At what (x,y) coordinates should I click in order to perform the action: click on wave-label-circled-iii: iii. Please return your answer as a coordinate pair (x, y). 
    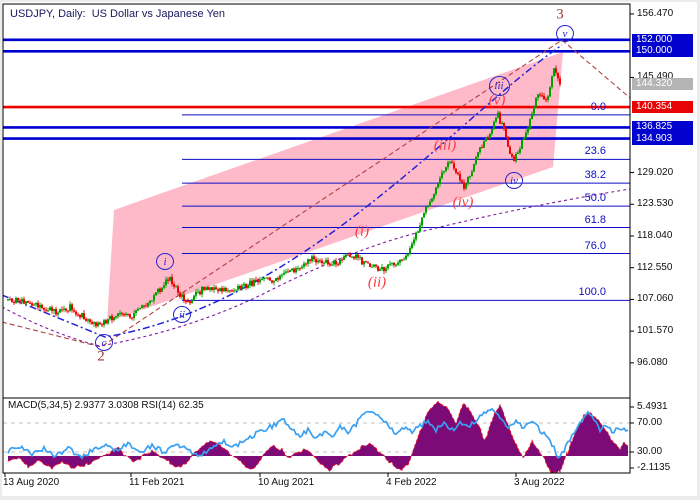
    Looking at the image, I should click on (499, 85).